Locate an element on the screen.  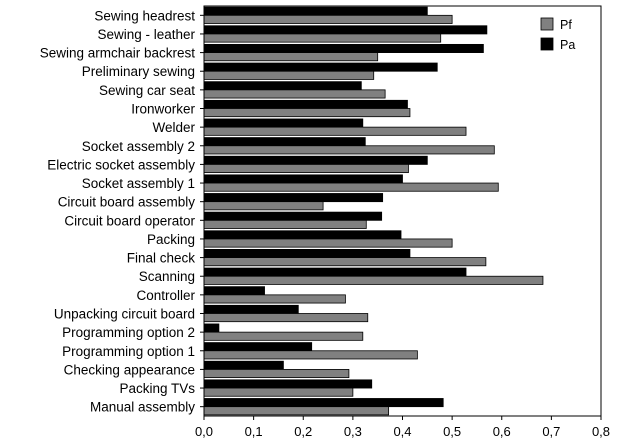
legend-swatch-pa is located at coordinates (547, 44).